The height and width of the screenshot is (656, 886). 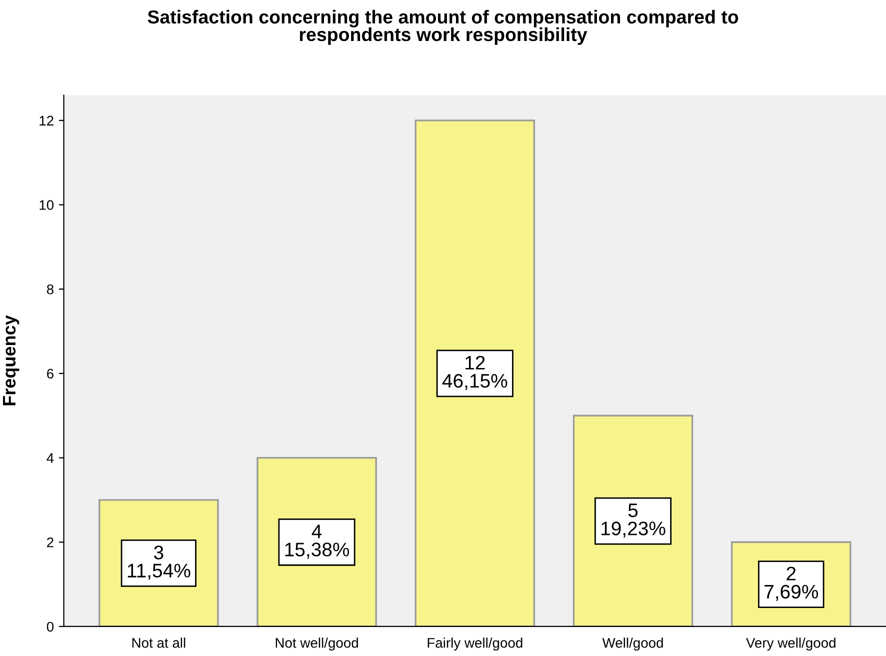 I want to click on x-tick-label: Not at all, so click(x=159, y=643).